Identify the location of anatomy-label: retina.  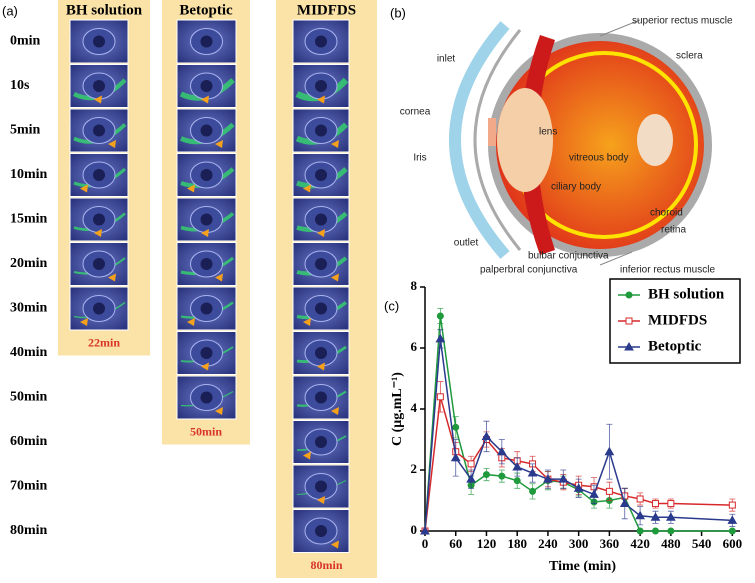
(673, 230).